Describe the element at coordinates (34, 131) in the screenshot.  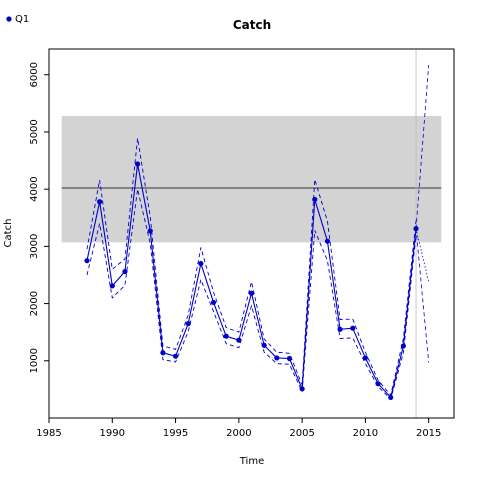
I see `y-tick-label: 5000` at that location.